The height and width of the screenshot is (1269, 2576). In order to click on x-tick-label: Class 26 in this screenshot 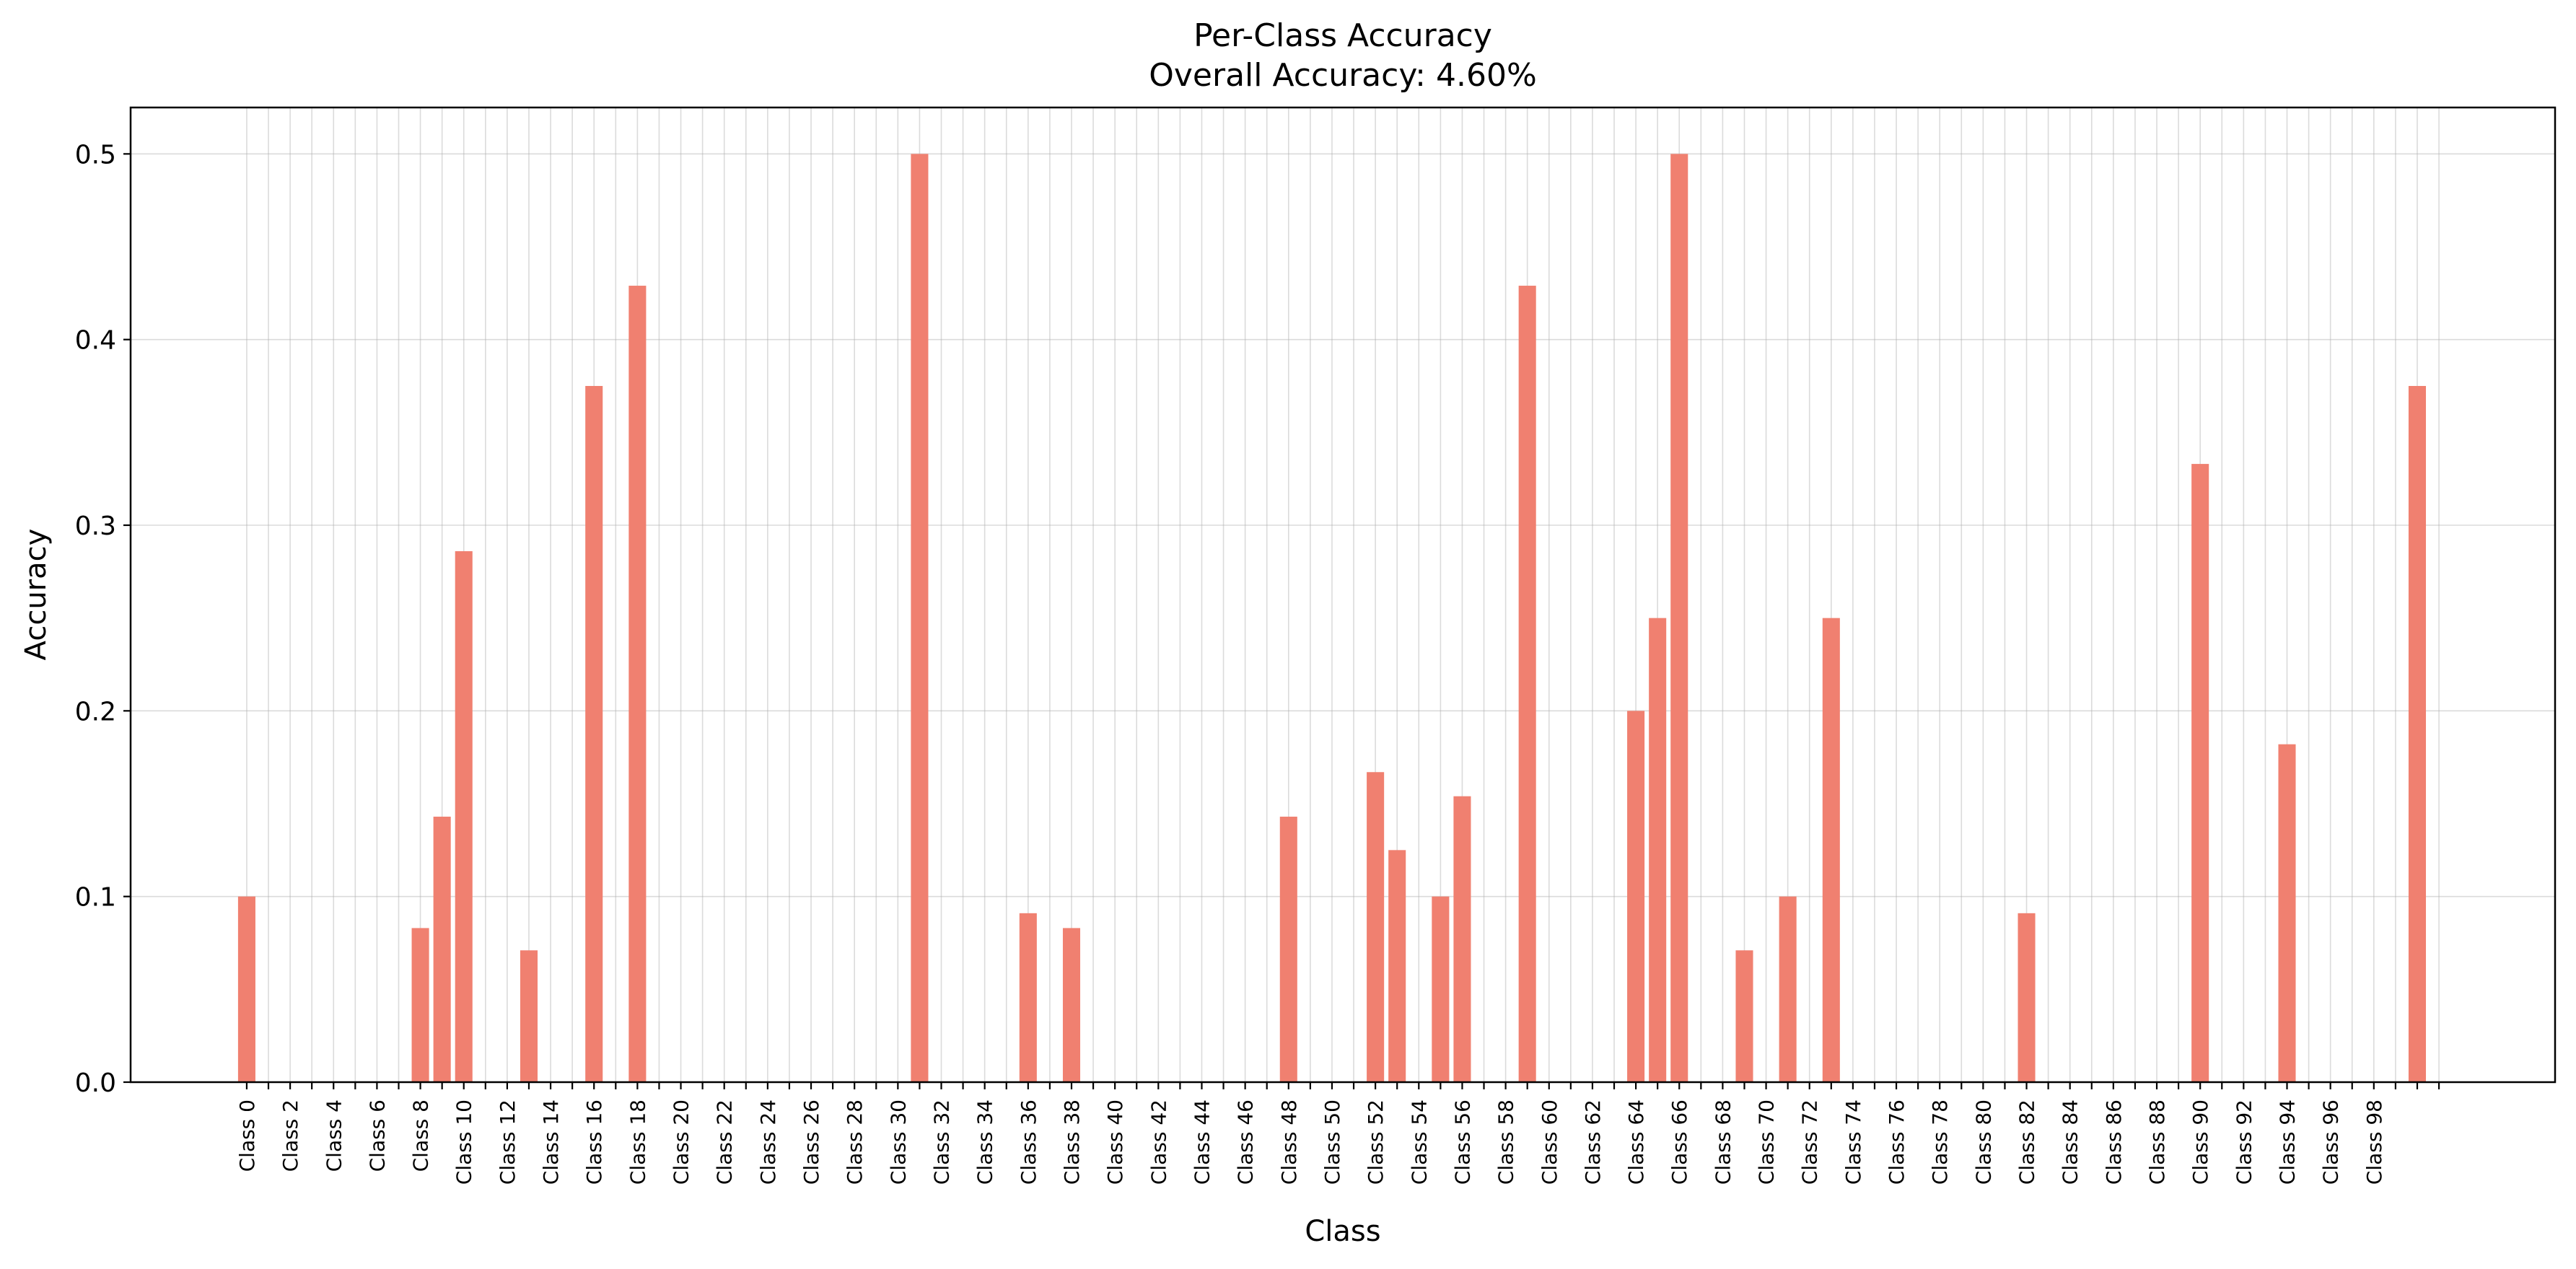, I will do `click(811, 1142)`.